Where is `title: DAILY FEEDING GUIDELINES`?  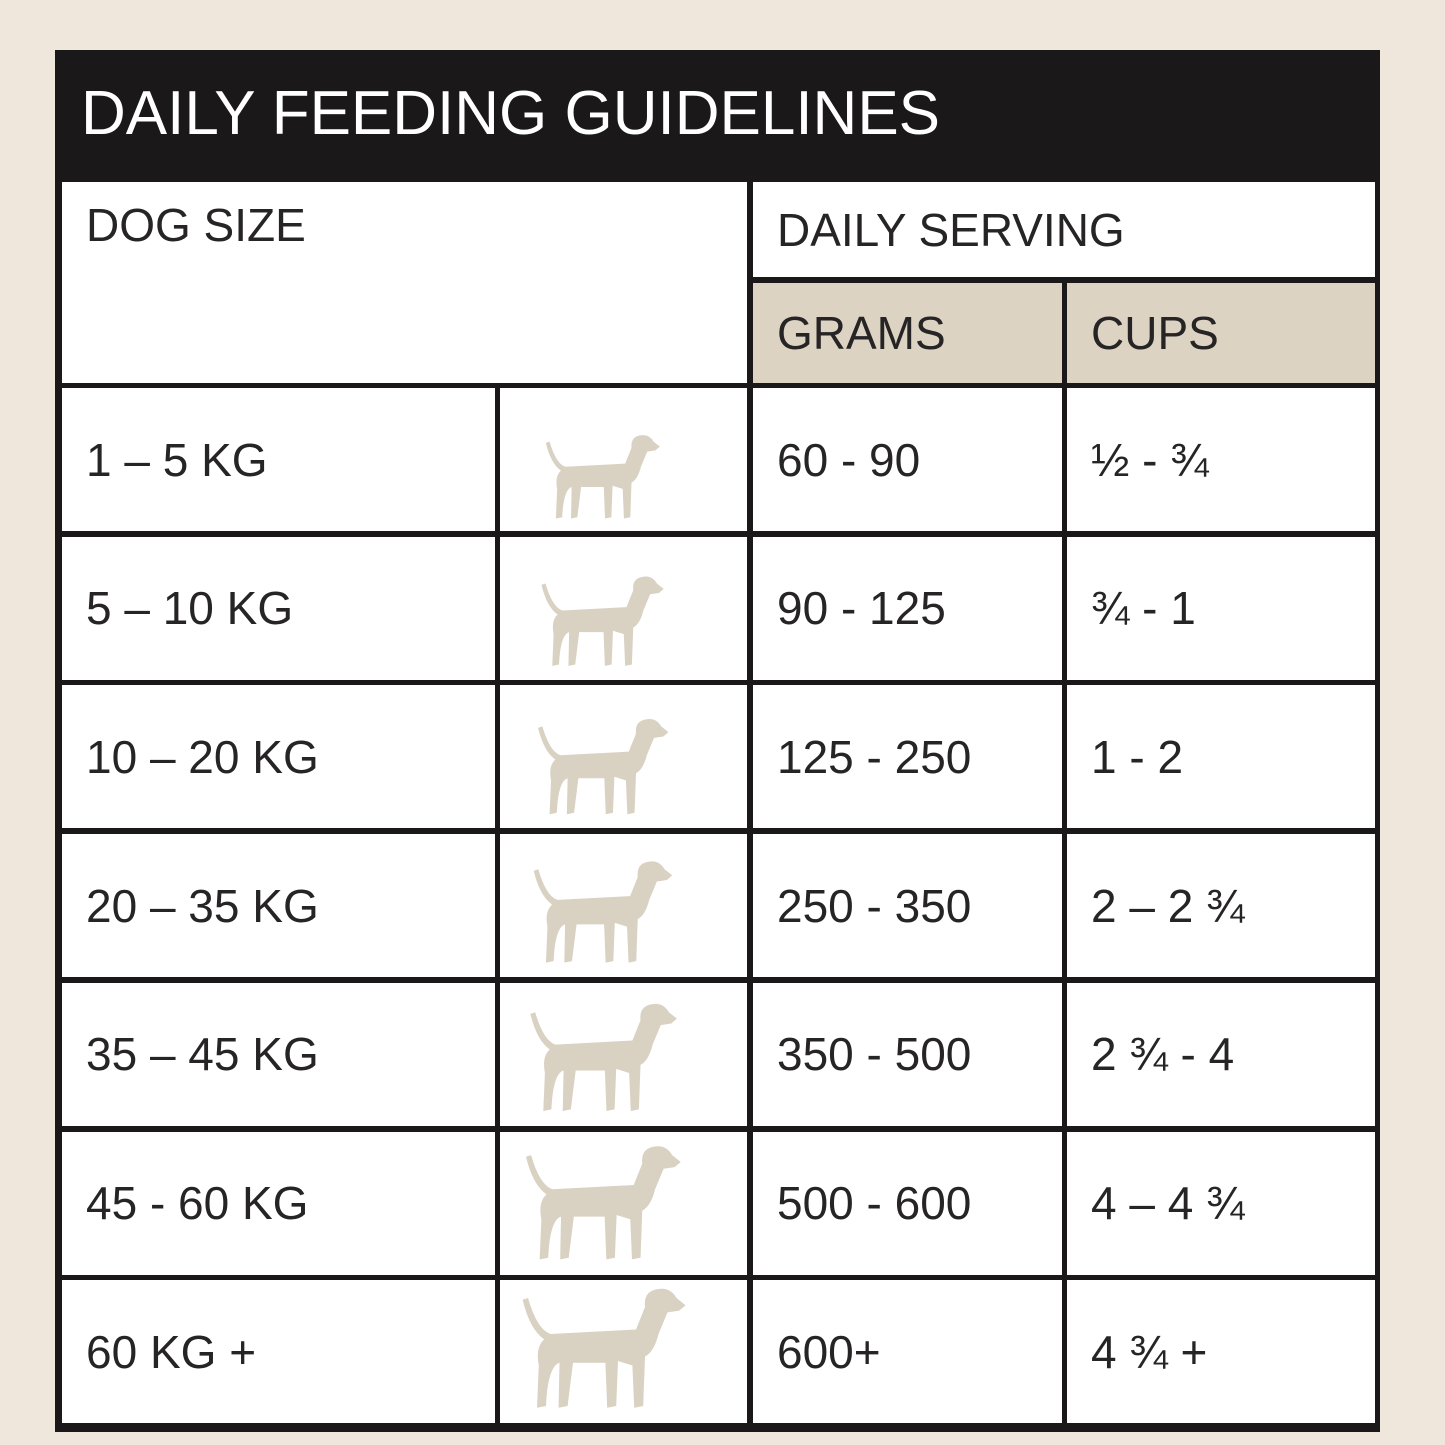 title: DAILY FEEDING GUIDELINES is located at coordinates (511, 113).